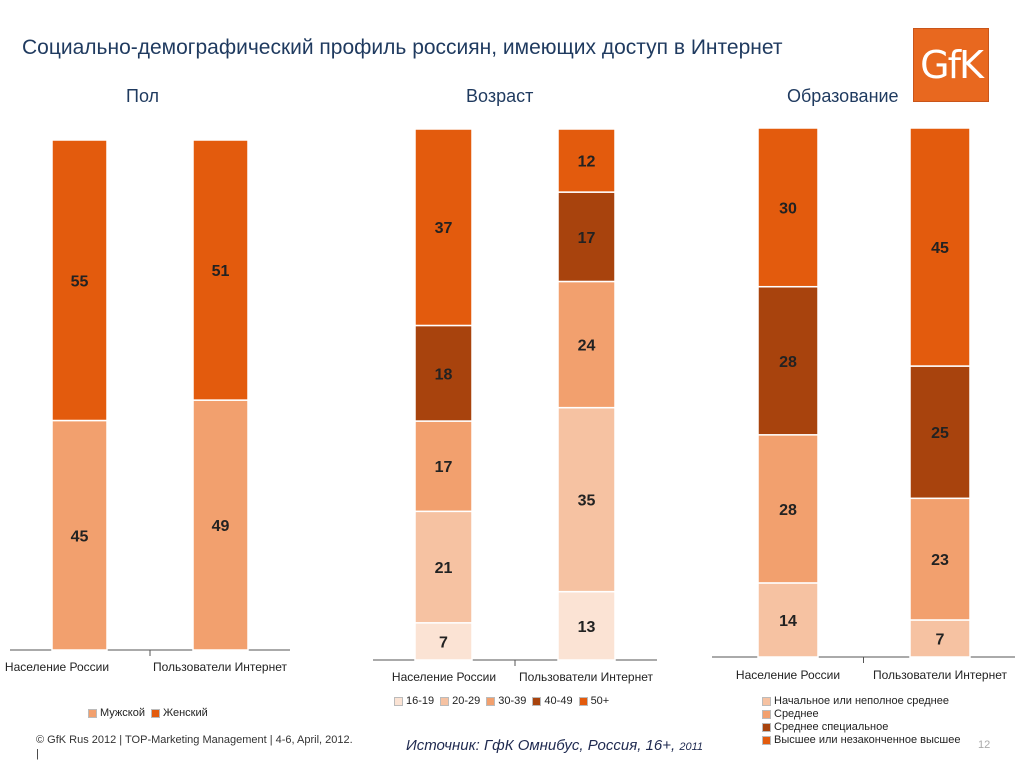 The width and height of the screenshot is (1024, 768). What do you see at coordinates (220, 667) in the screenshot?
I see `category-label-0-1: Пользователи Интернет` at bounding box center [220, 667].